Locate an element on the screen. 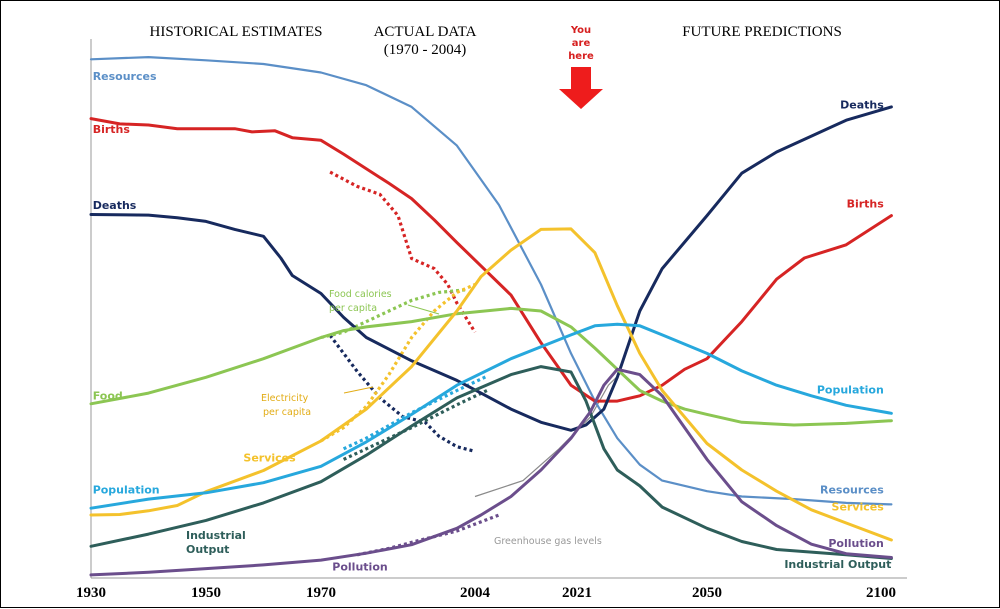 The image size is (1000, 609). food-actual-dotted-line is located at coordinates (393, 314).